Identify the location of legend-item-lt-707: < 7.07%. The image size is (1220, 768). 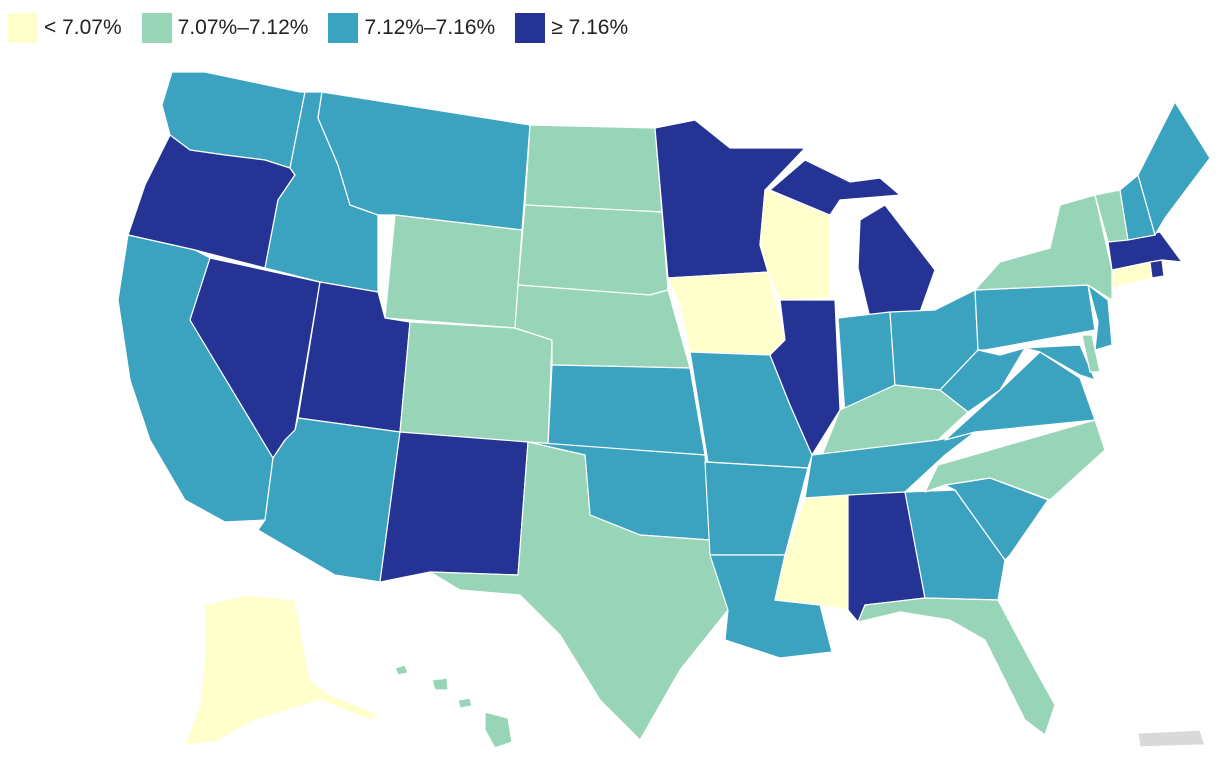
(65, 28).